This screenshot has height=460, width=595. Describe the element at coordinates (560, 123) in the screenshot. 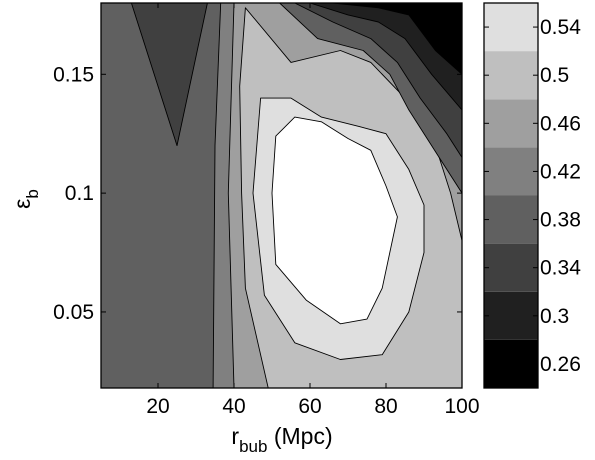

I see `colorbar-tick-label: 0.46` at that location.